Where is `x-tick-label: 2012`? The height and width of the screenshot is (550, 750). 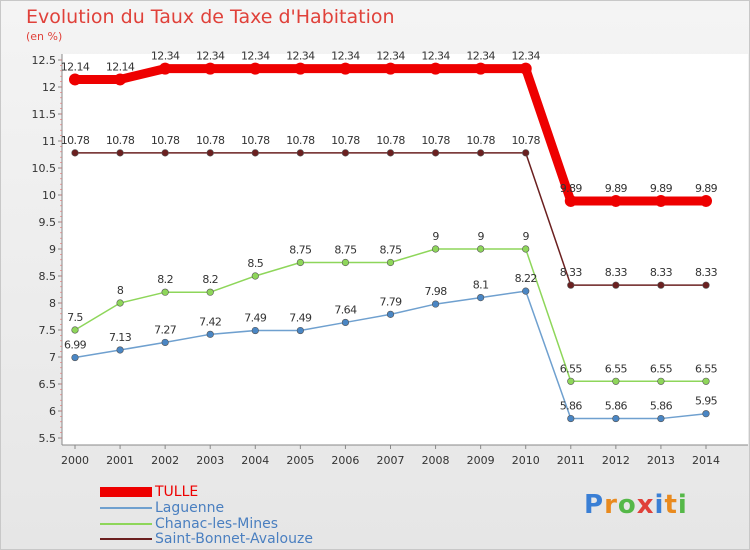
x-tick-label: 2012 is located at coordinates (616, 460).